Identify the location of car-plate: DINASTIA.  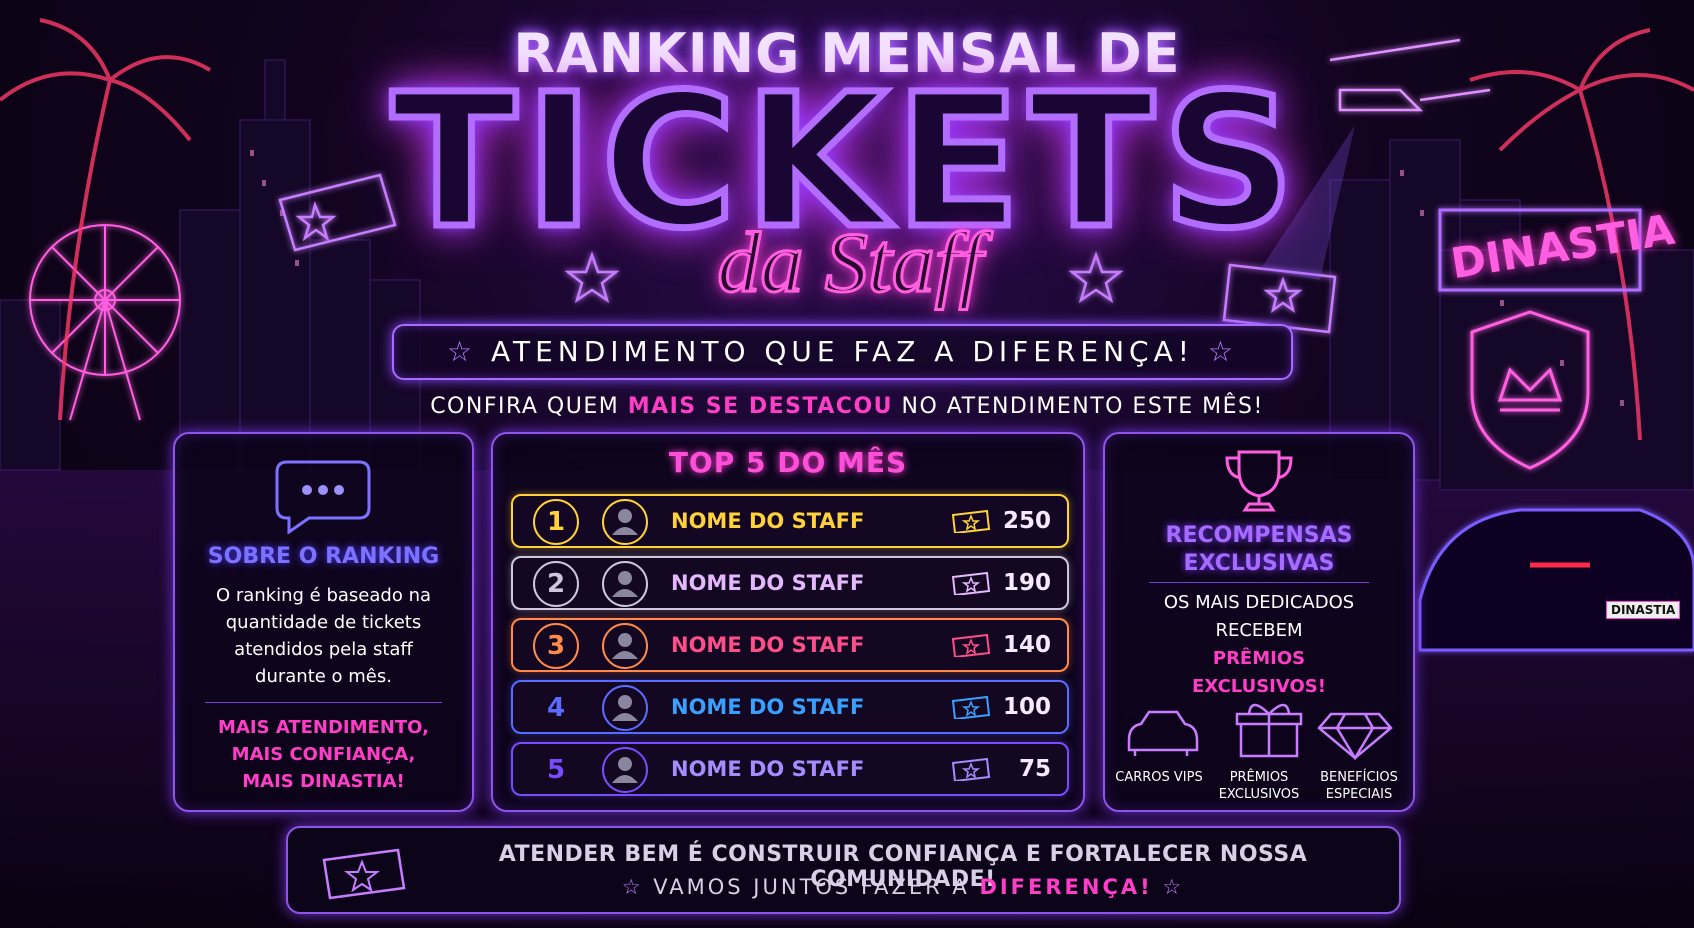
(1643, 610).